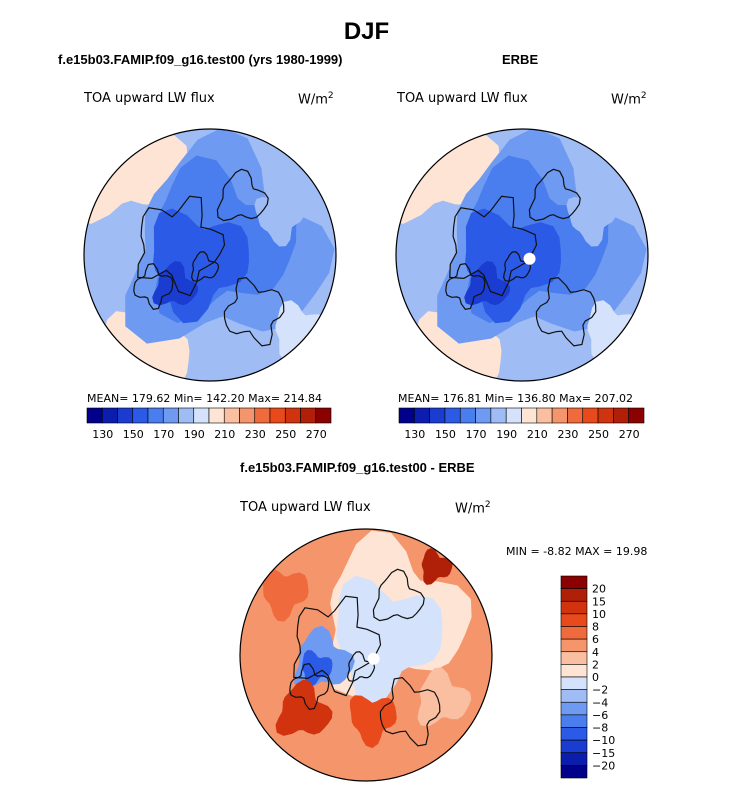 This screenshot has height=789, width=733. I want to click on colorbar-tick-label: 2, so click(595, 664).